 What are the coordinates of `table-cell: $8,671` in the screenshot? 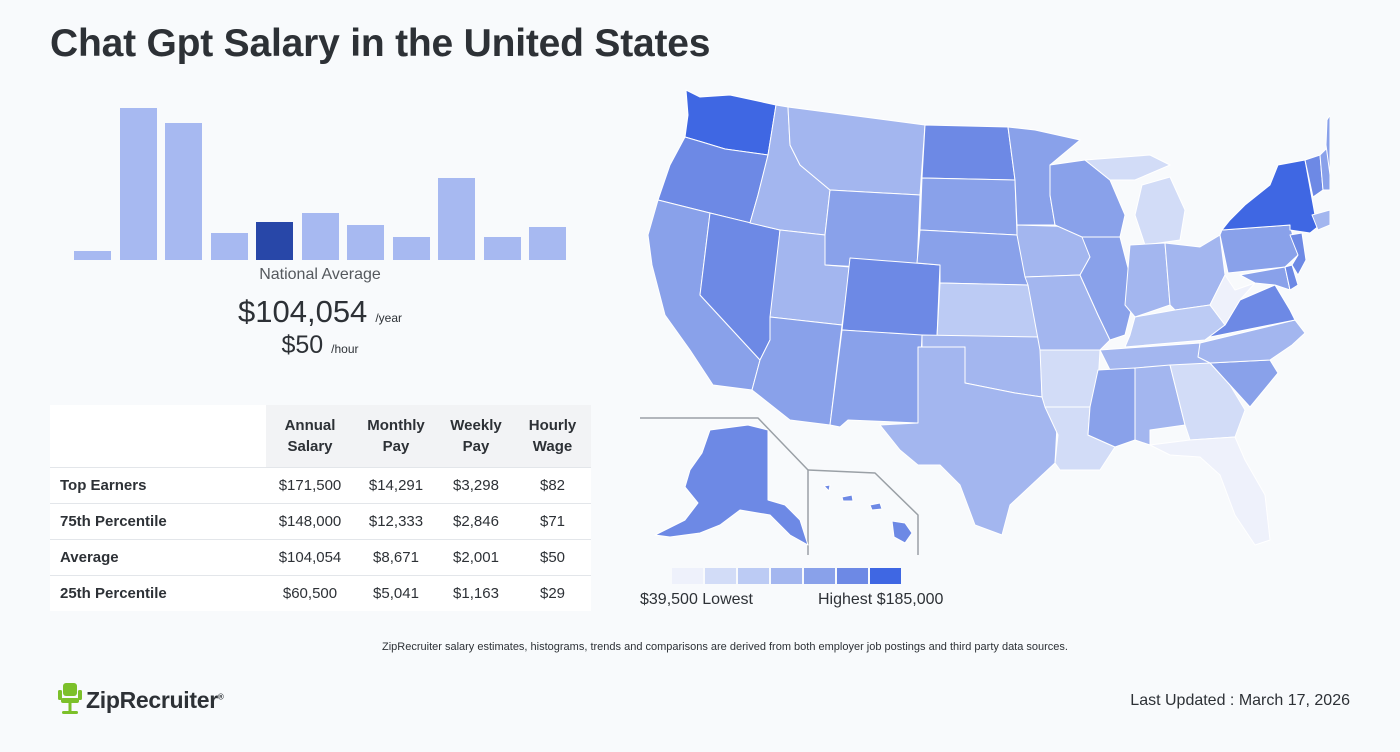 It's located at (396, 557).